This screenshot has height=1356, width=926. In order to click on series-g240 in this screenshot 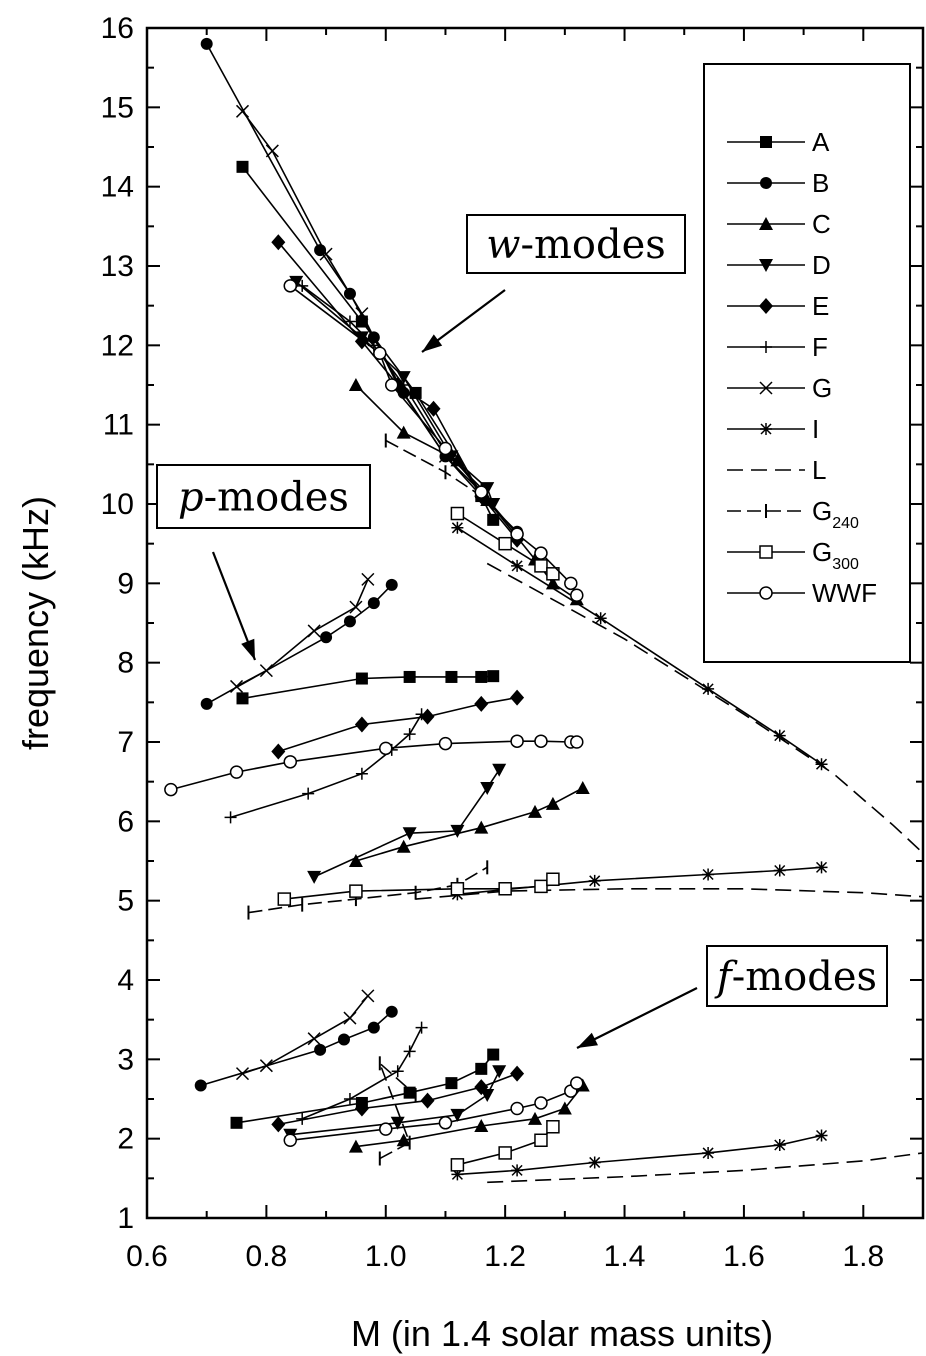, I will do `click(368, 799)`.